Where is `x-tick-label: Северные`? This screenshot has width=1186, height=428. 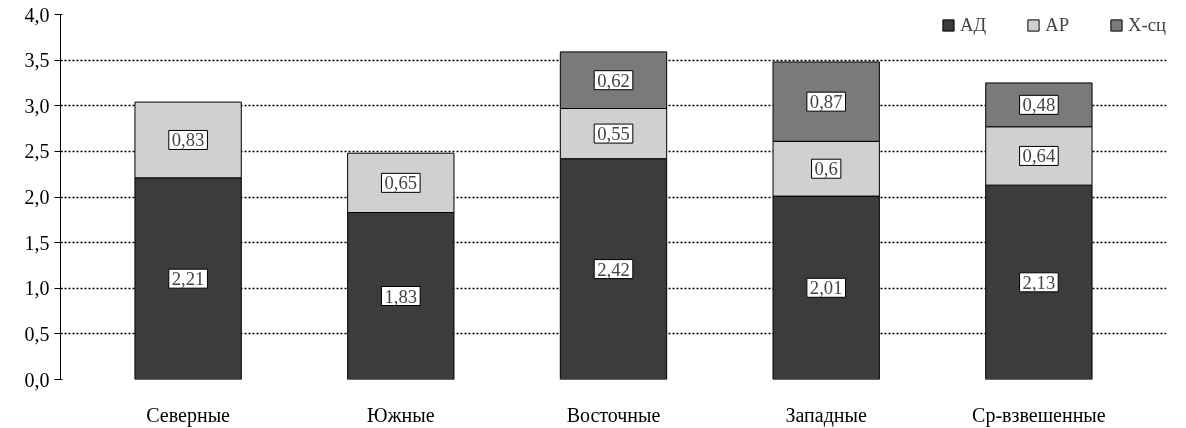
x-tick-label: Северные is located at coordinates (188, 415).